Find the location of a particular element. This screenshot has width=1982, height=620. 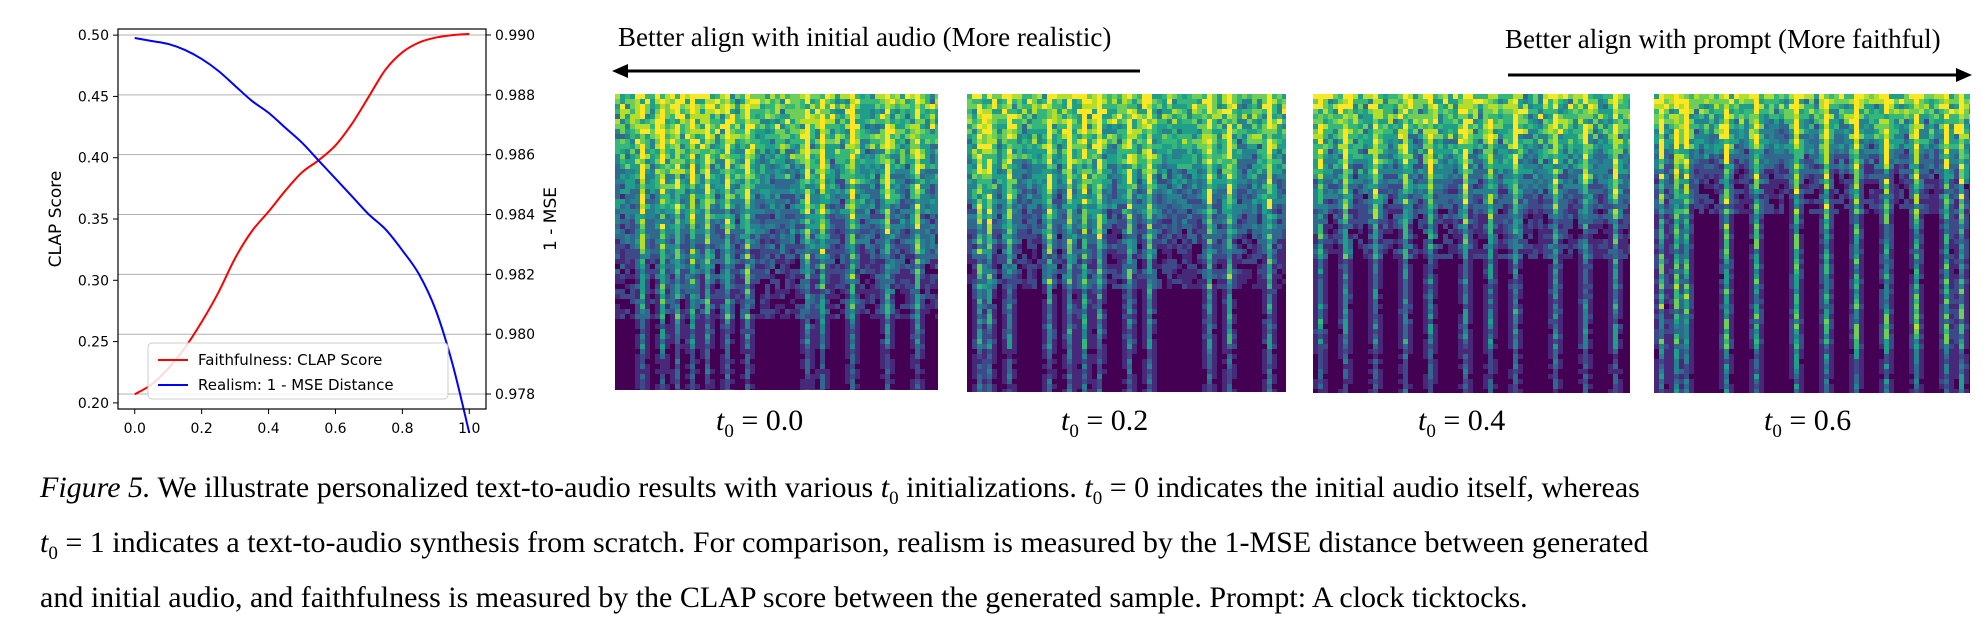

x-tick-label: 0.0 is located at coordinates (135, 429).